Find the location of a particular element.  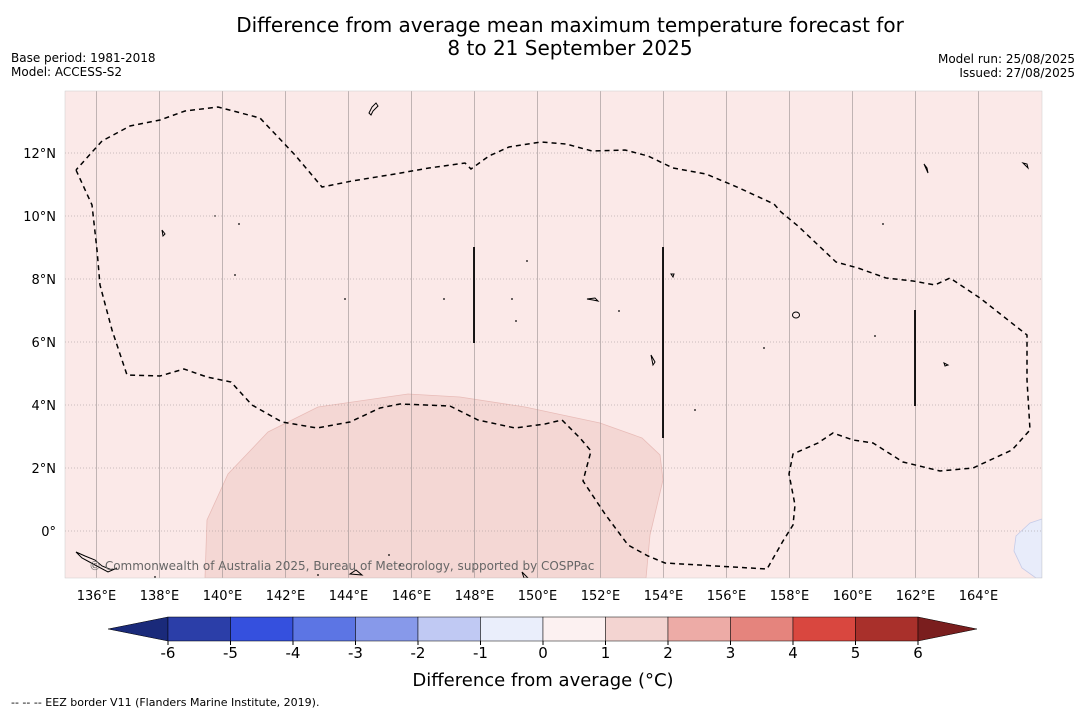

longitude-label: 154°E is located at coordinates (664, 596).